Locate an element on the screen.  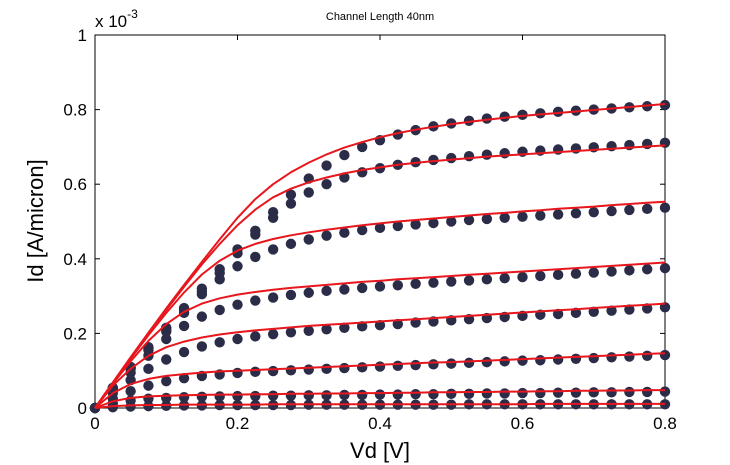
y-tick-label-3: 0.6 is located at coordinates (75, 184).